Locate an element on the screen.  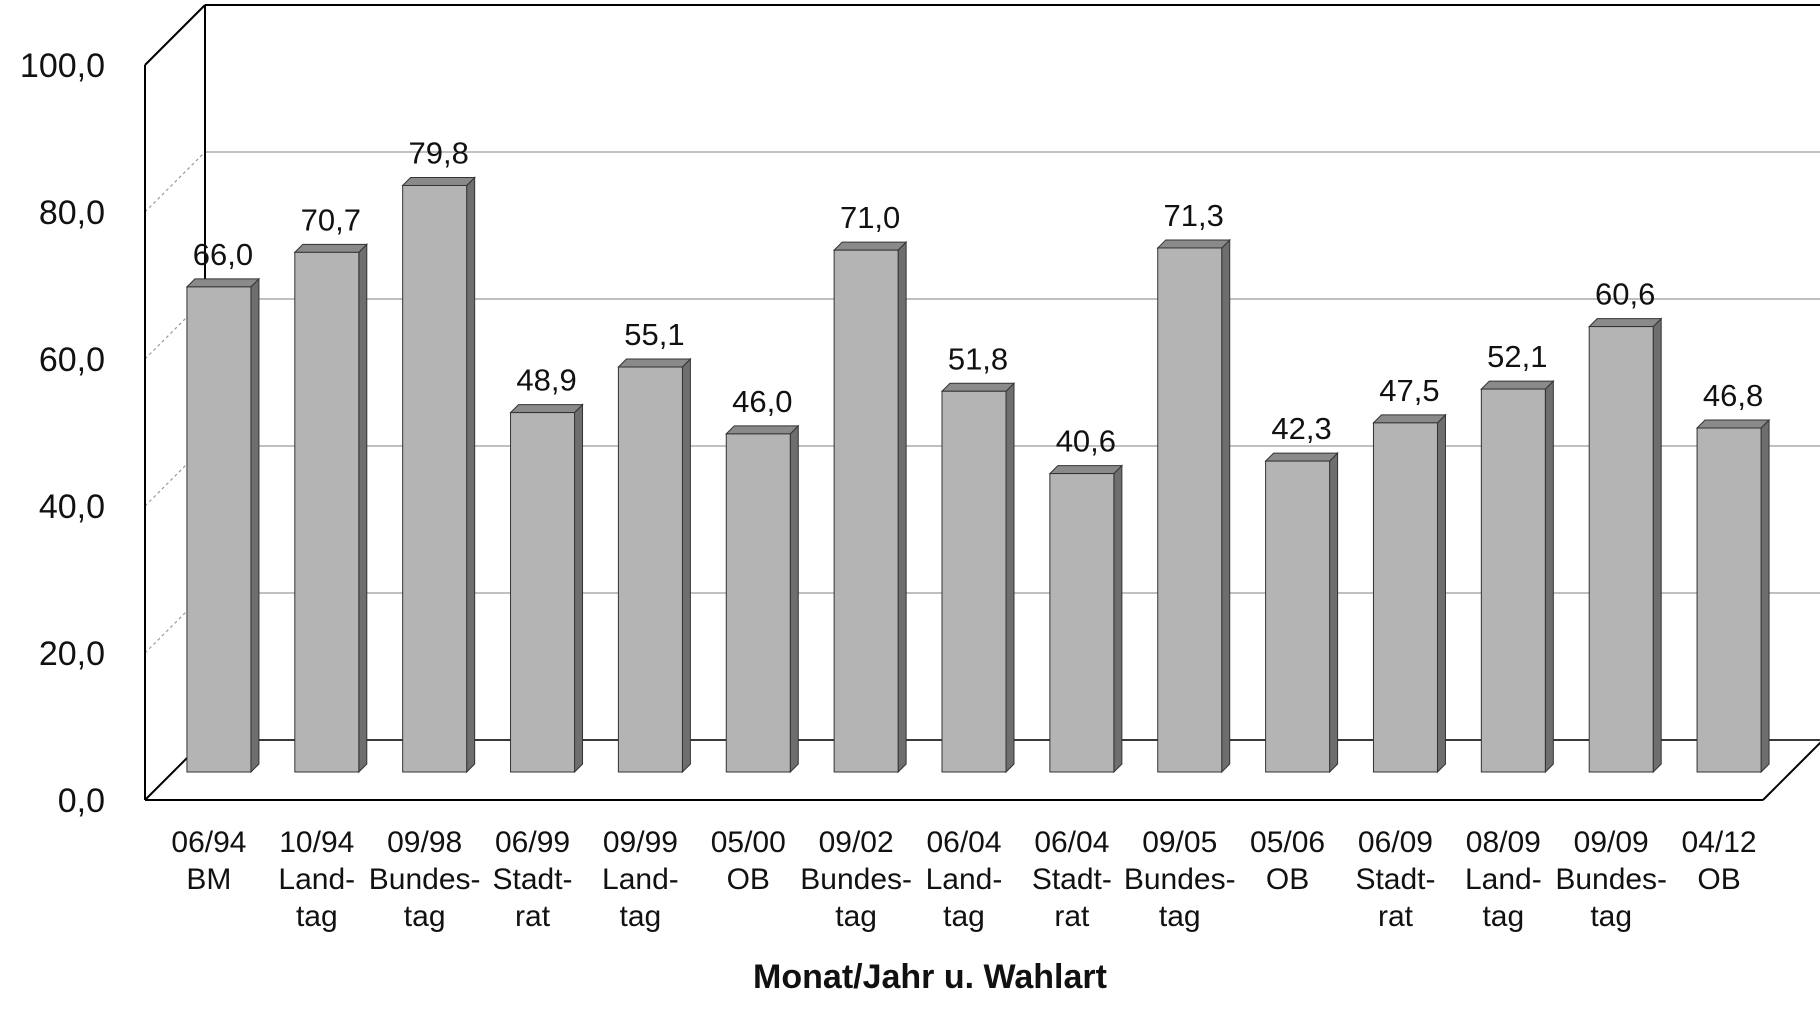
x-tick-label-line: 06/94 is located at coordinates (208, 842).